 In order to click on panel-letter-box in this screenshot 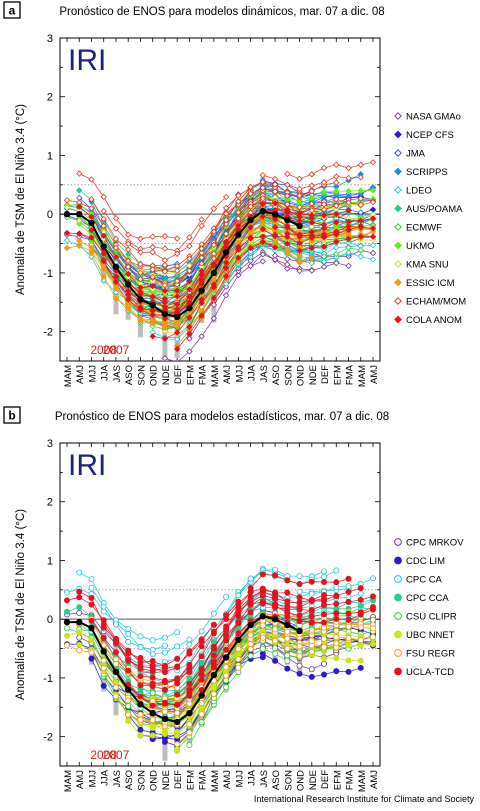, I will do `click(12, 10)`.